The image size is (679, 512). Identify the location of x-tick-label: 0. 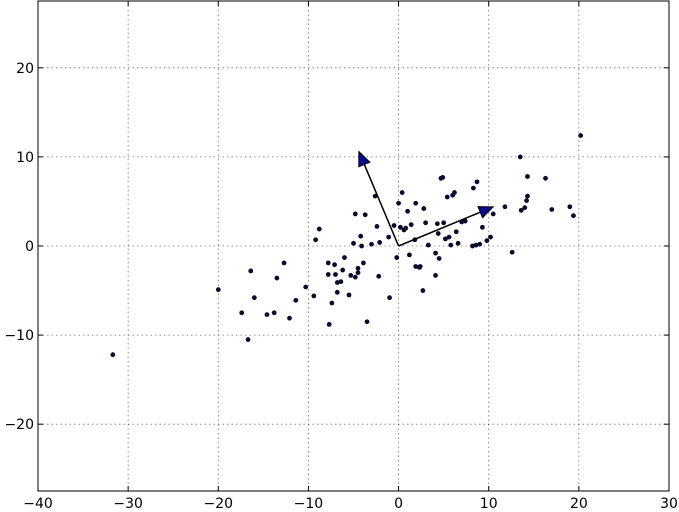
(398, 504).